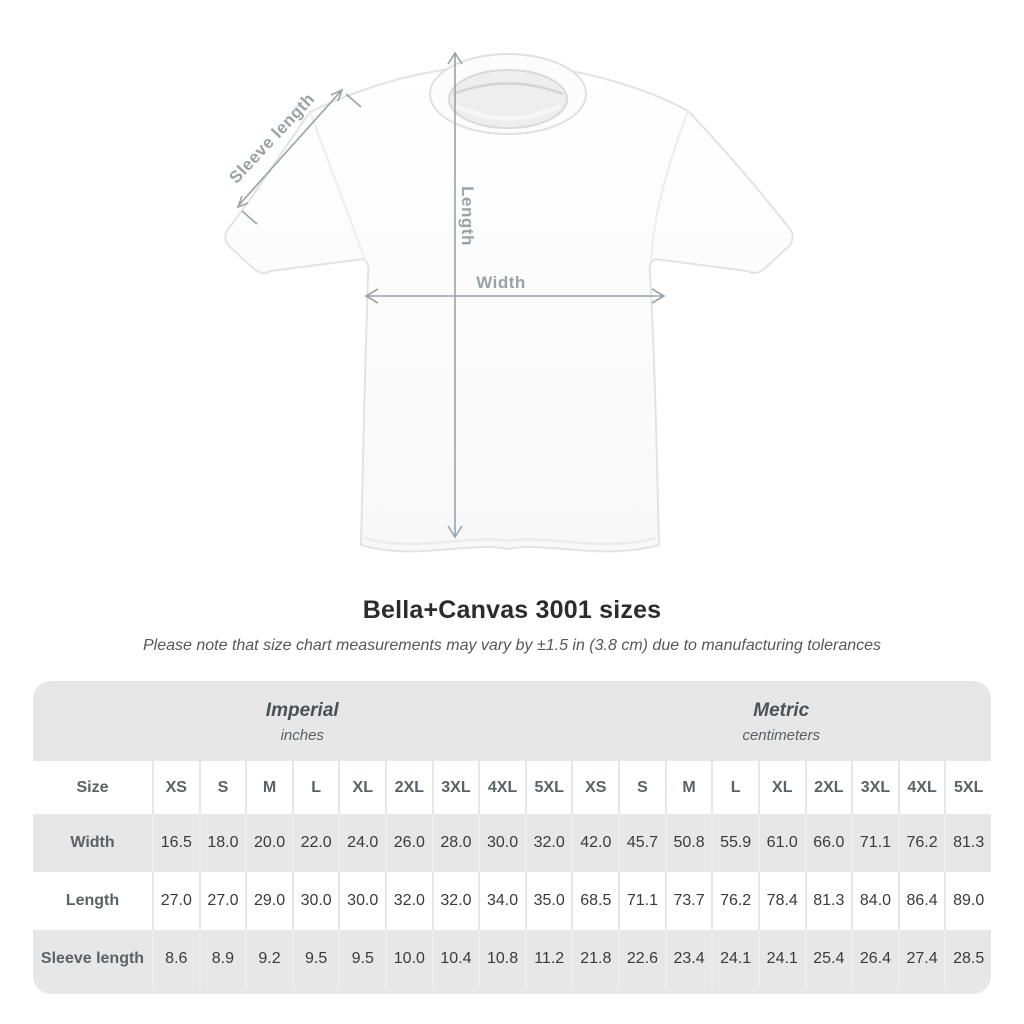 The image size is (1024, 1024). Describe the element at coordinates (92, 959) in the screenshot. I see `row-label-sleeve-length: Sleeve length` at that location.